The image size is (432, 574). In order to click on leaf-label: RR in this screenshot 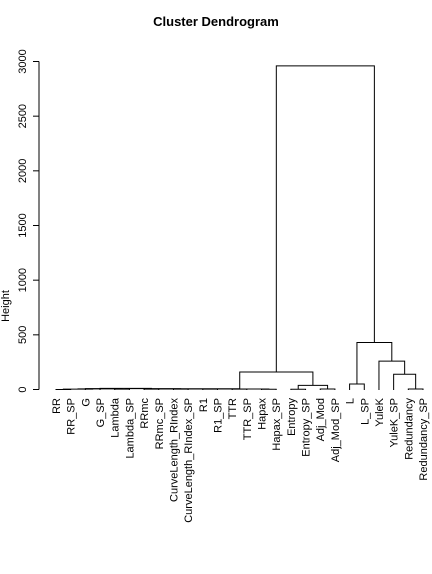, I will do `click(57, 406)`.